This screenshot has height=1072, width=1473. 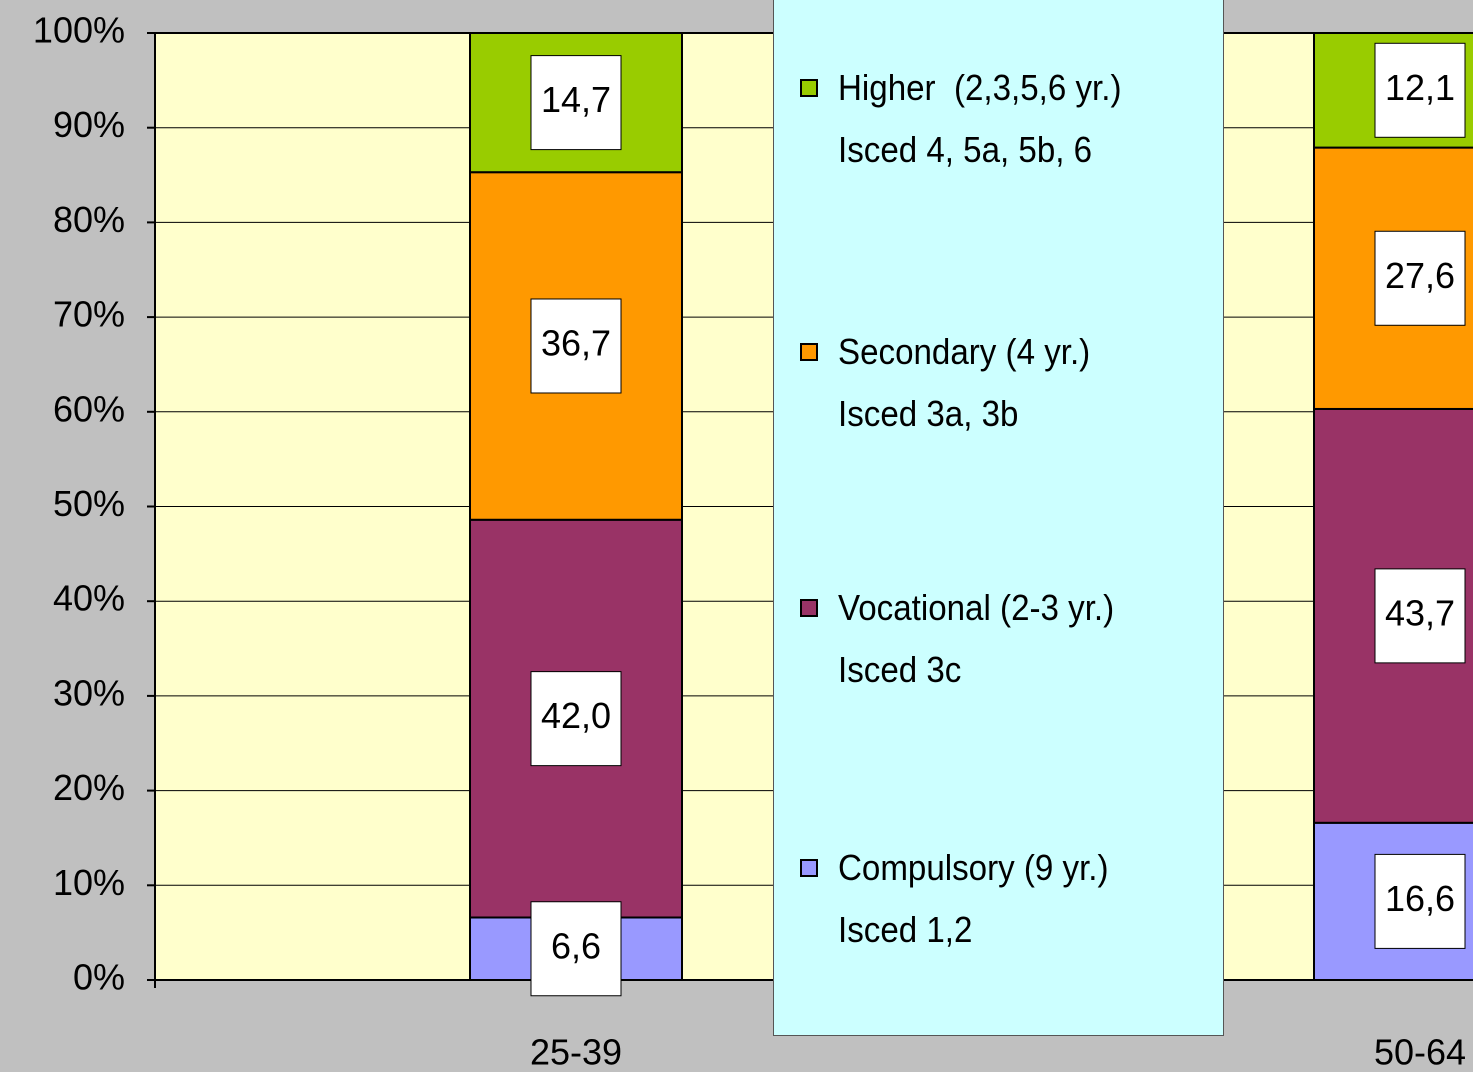 I want to click on x-tick-label: 25-39, so click(x=576, y=1052).